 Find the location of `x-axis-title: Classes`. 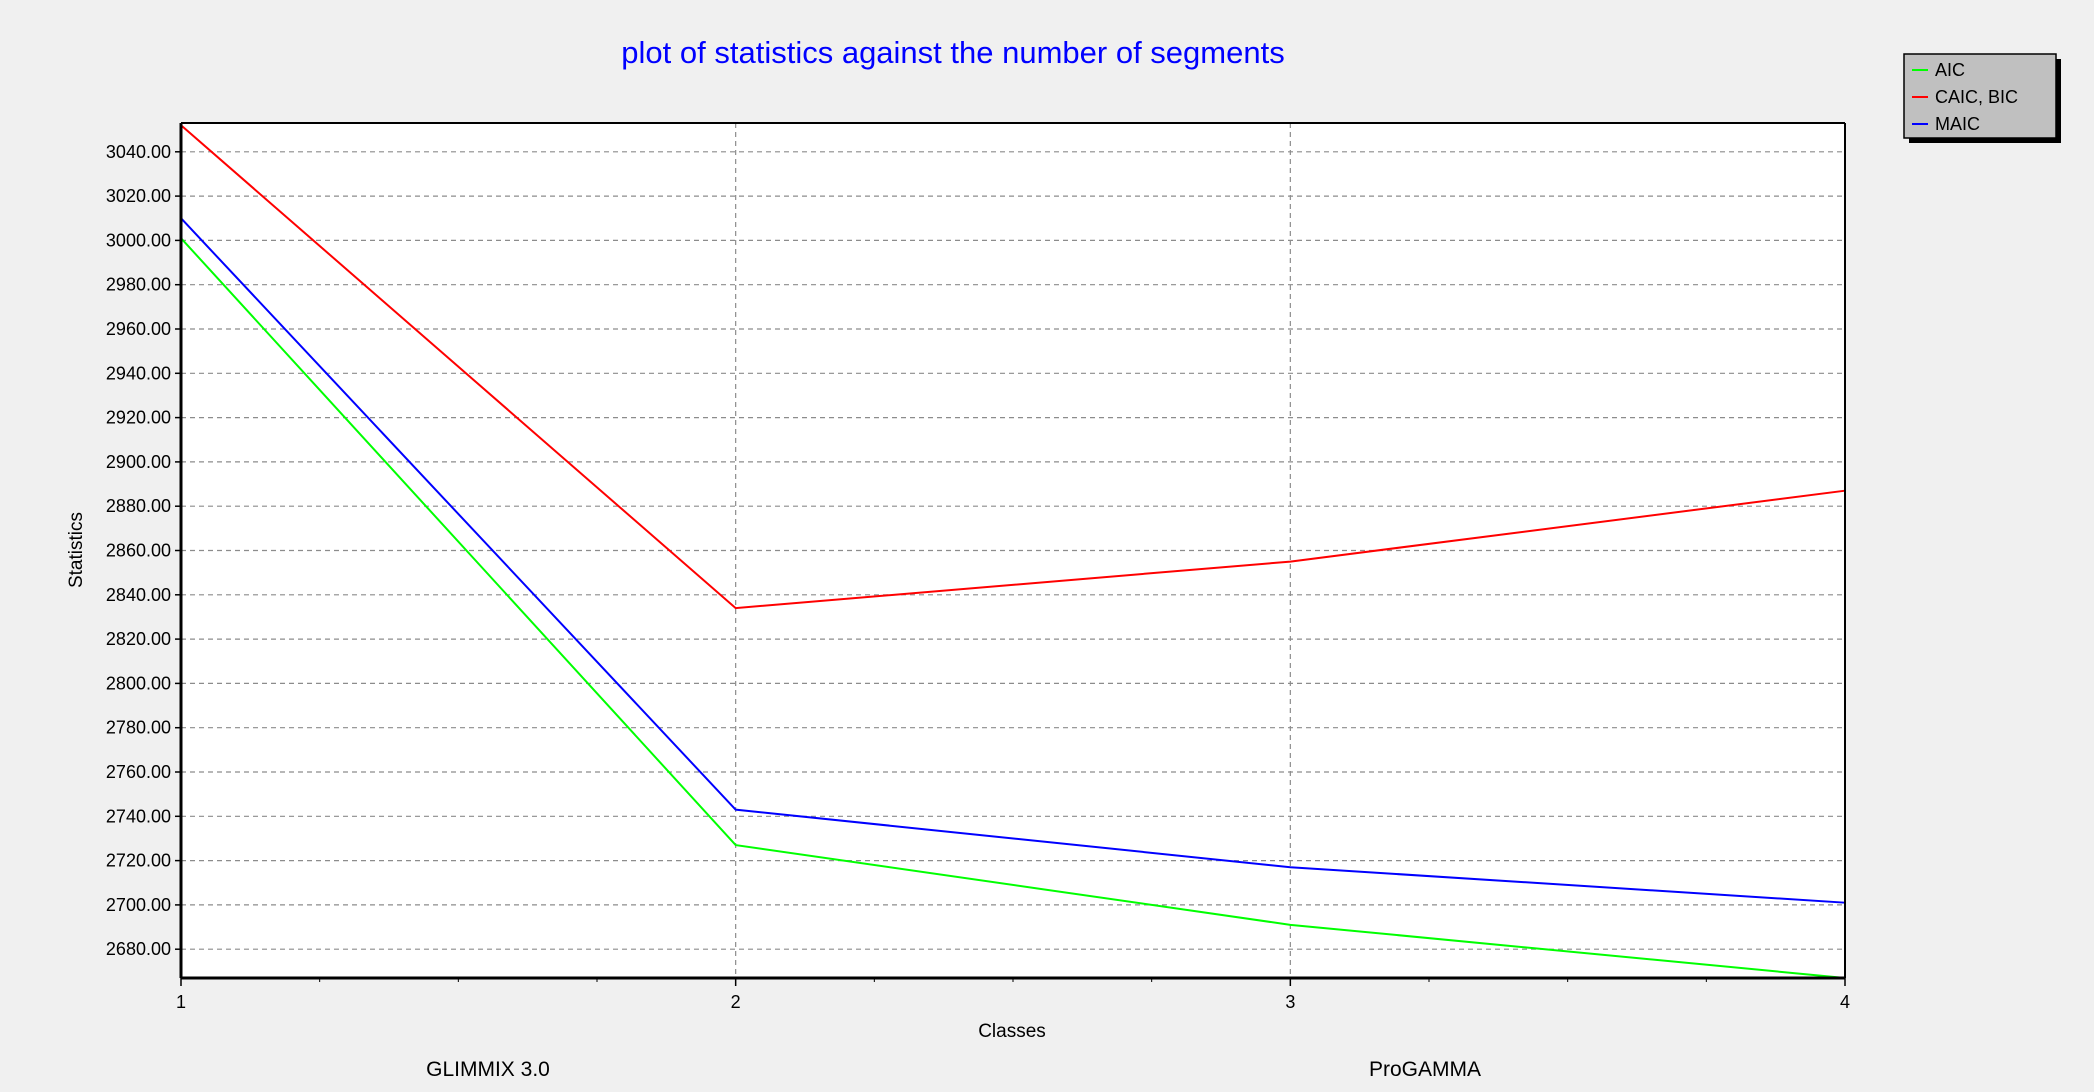

x-axis-title: Classes is located at coordinates (1012, 1031).